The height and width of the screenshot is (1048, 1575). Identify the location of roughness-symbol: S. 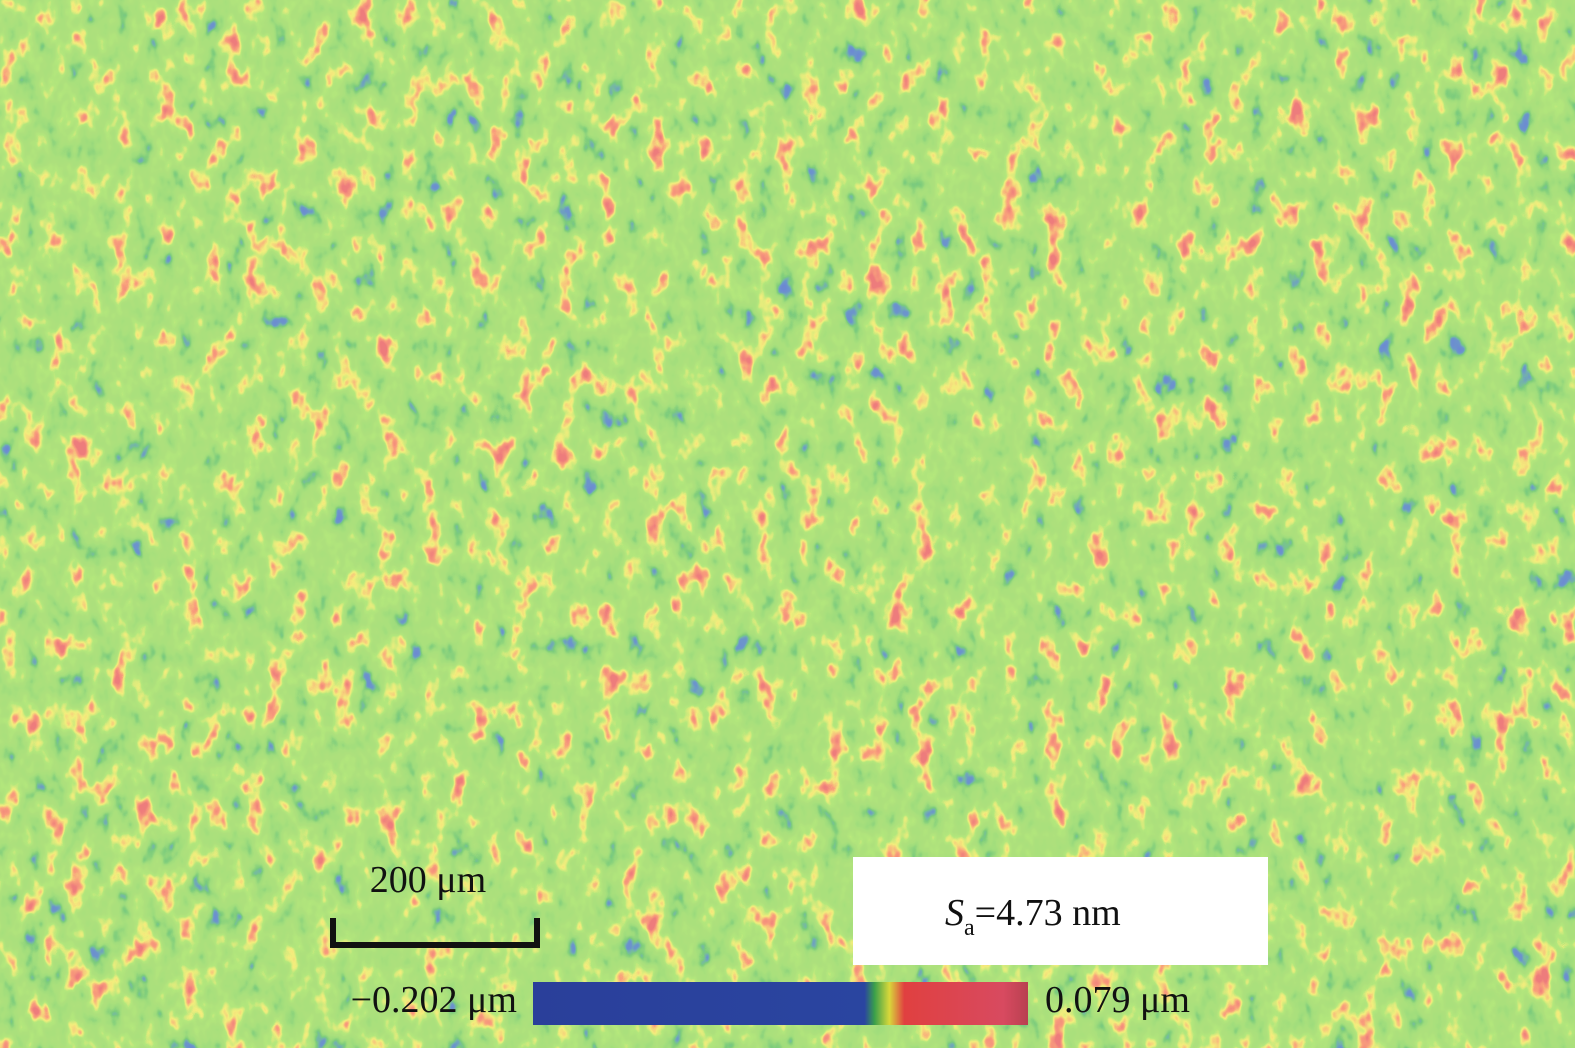
(954, 913).